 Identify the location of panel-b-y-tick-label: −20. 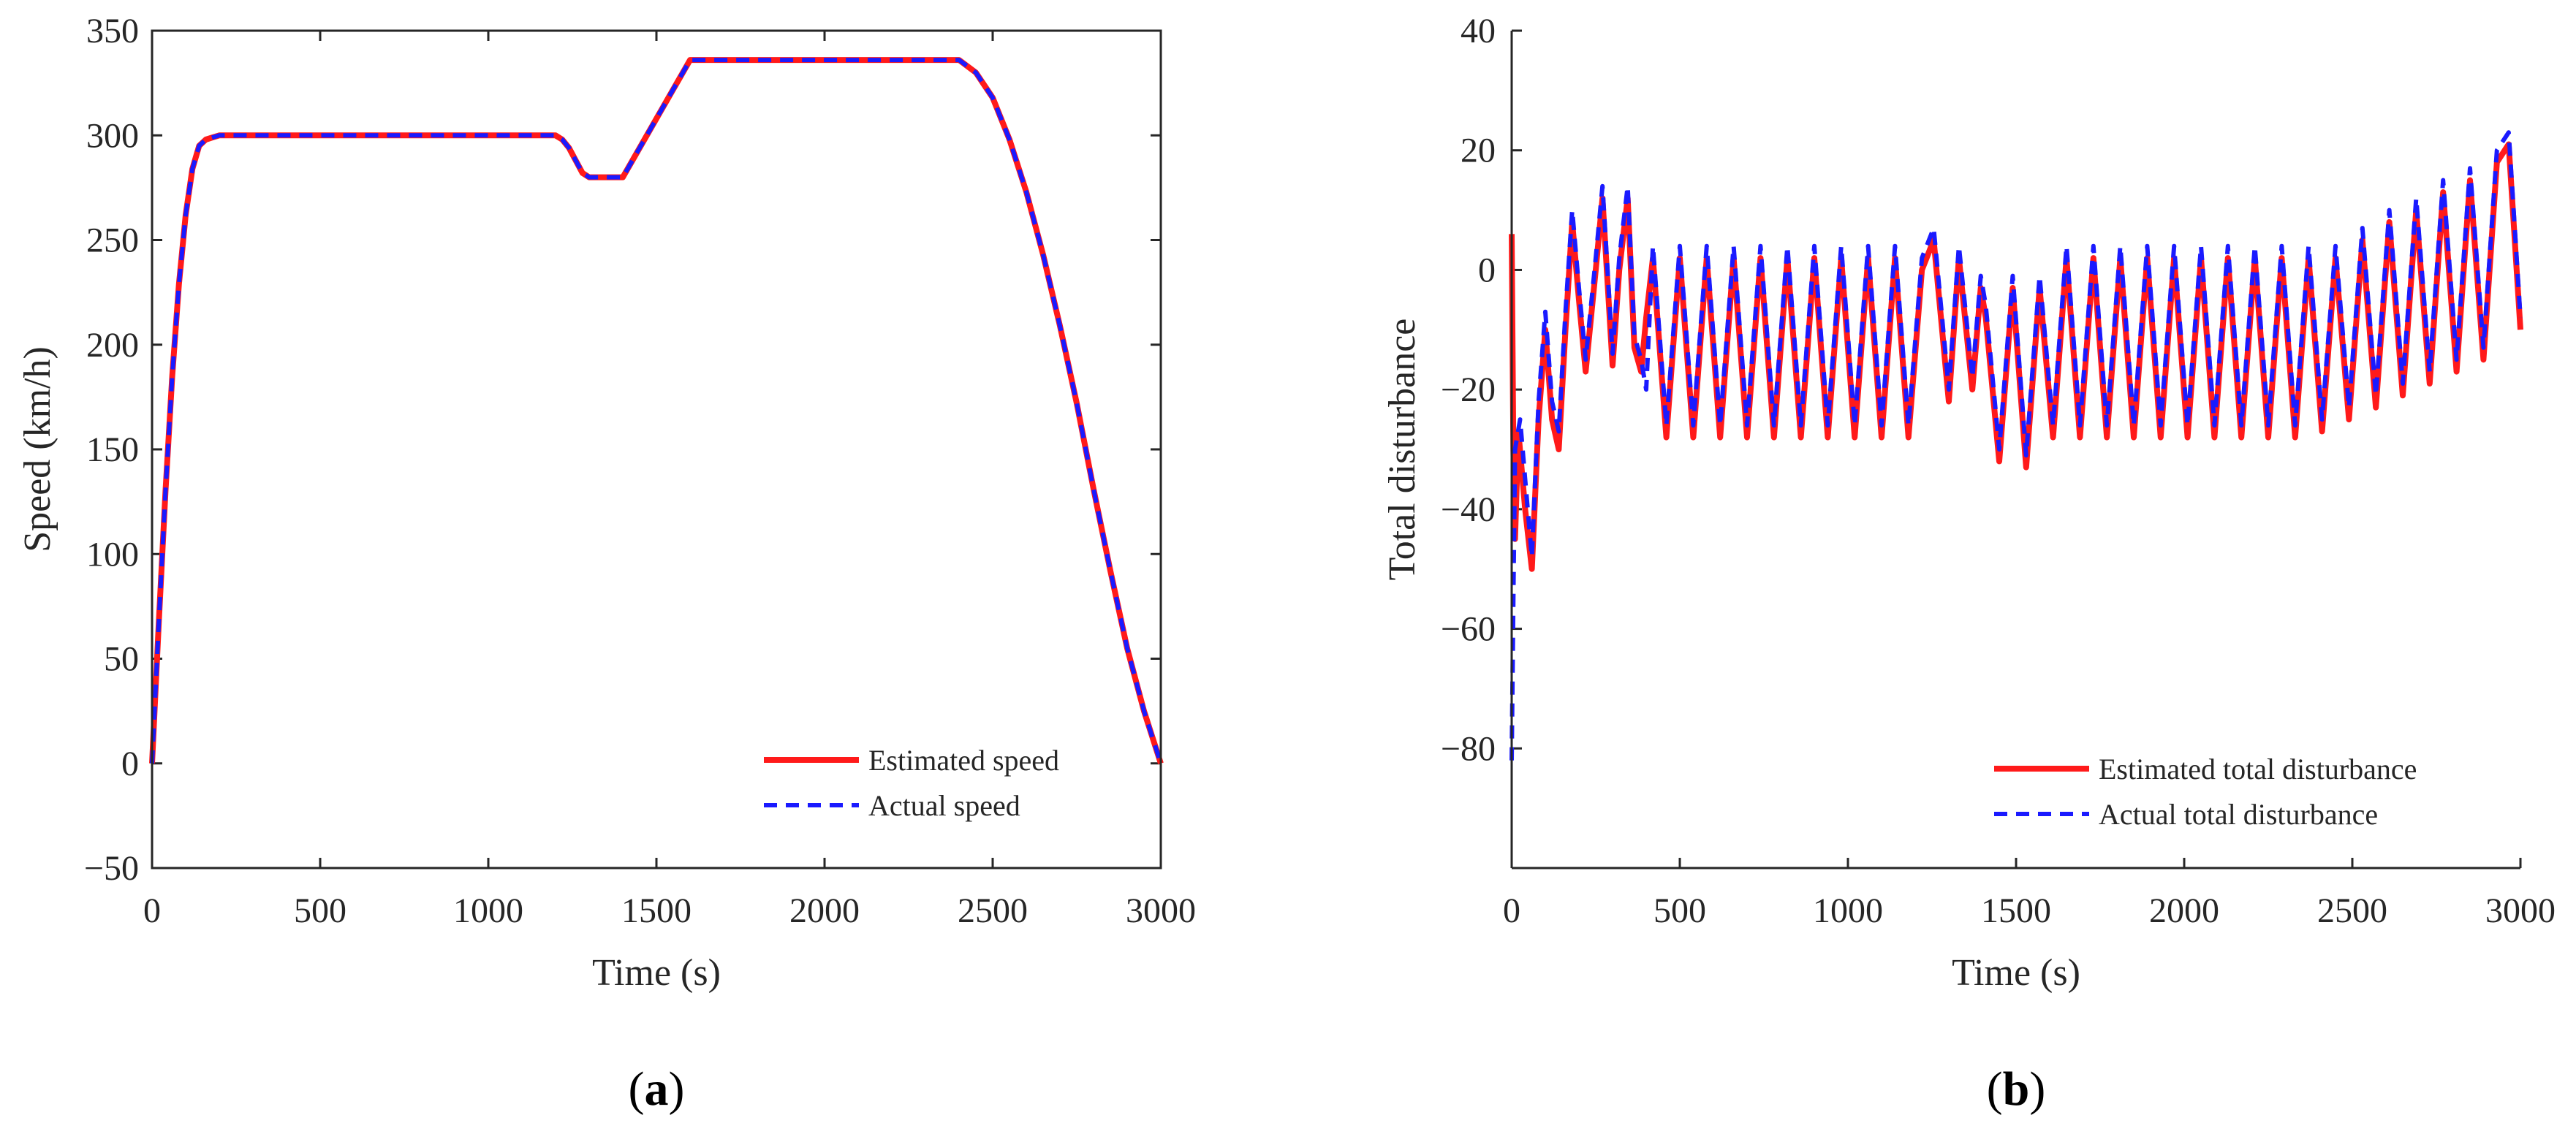
(1468, 389).